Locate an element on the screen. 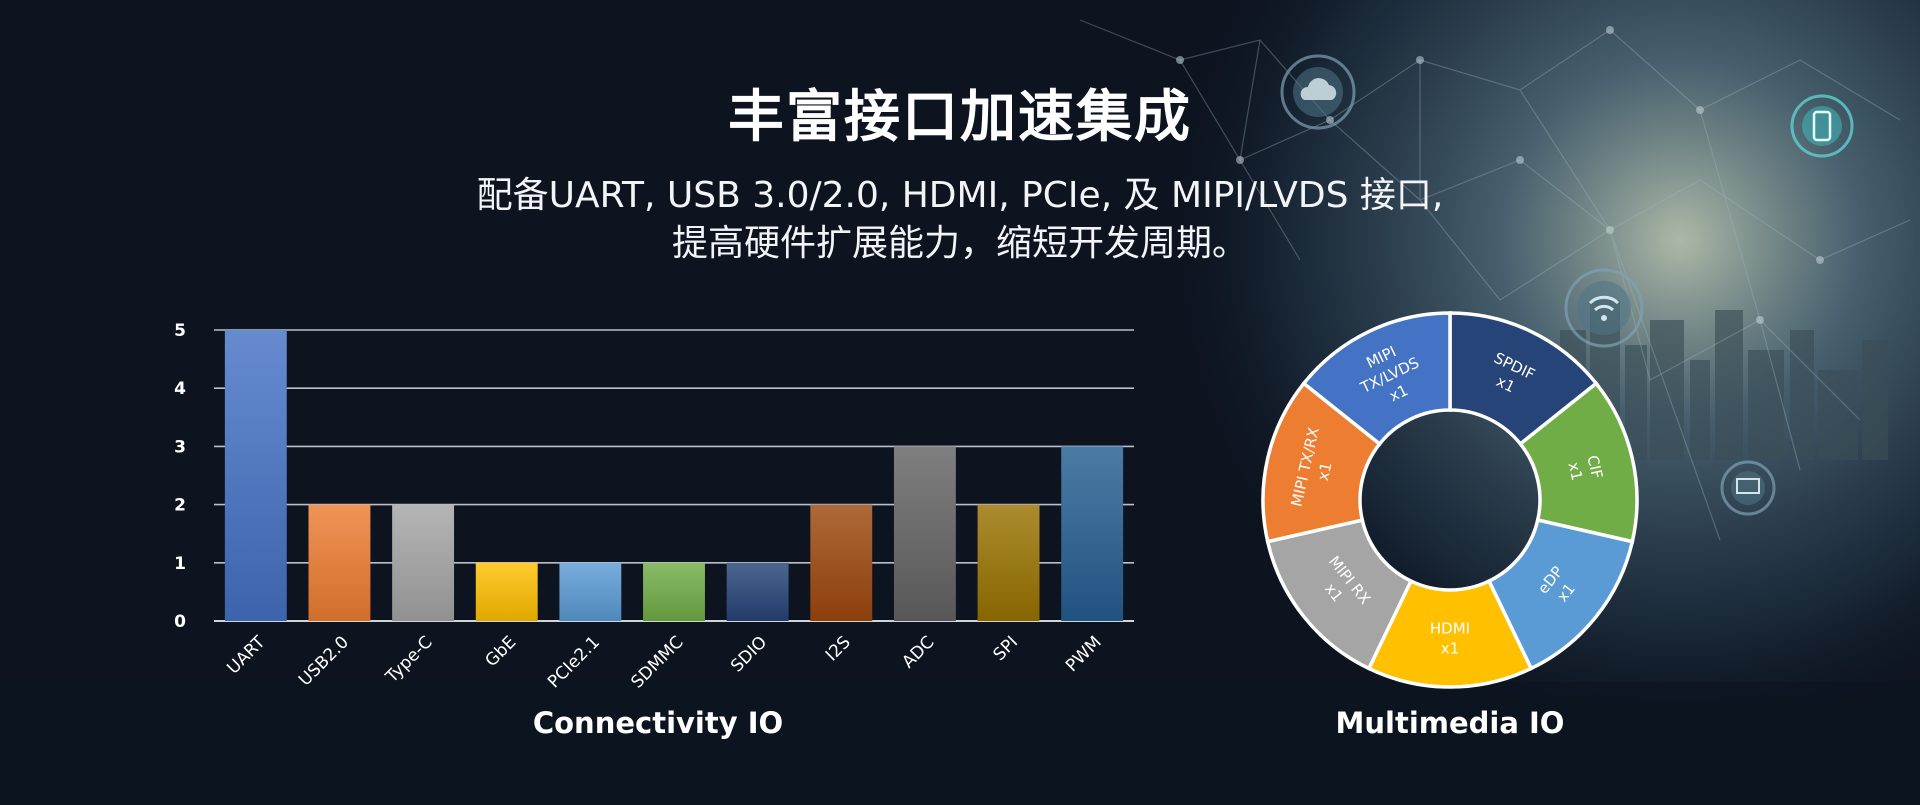  x-tick-label: I2S is located at coordinates (838, 648).